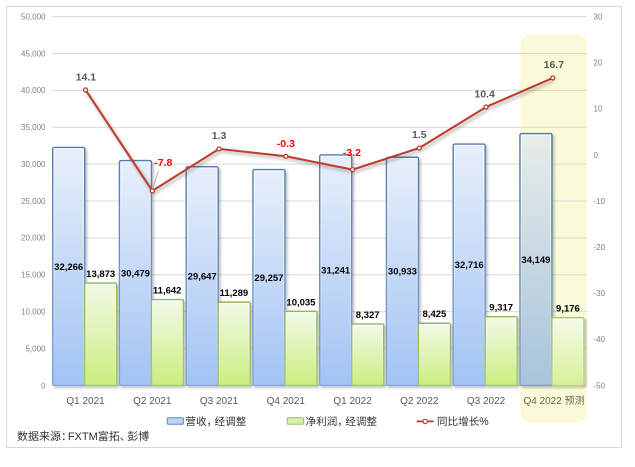 The image size is (635, 467). What do you see at coordinates (33, 238) in the screenshot?
I see `svg-text: 20,000` at bounding box center [33, 238].